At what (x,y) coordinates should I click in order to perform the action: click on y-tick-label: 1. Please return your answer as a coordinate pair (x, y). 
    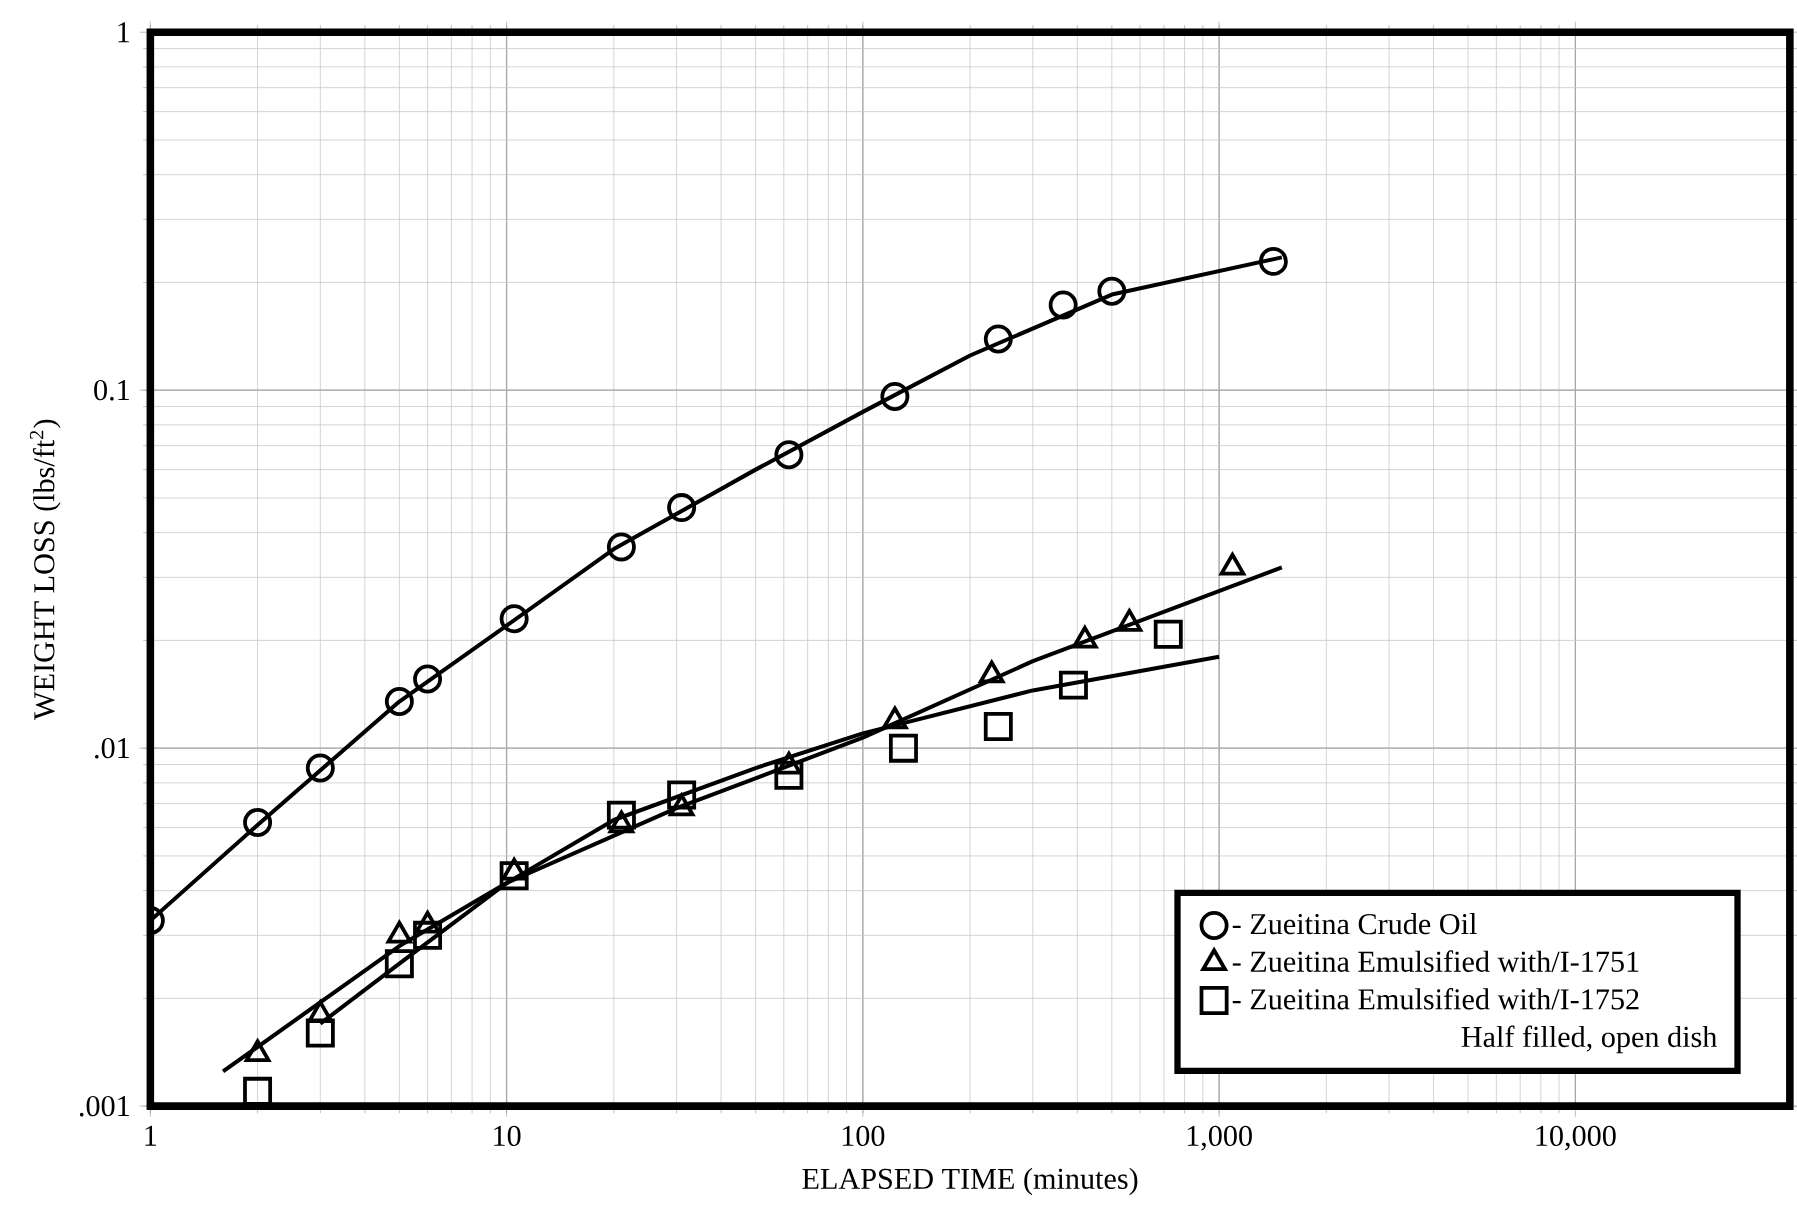
    Looking at the image, I should click on (123, 32).